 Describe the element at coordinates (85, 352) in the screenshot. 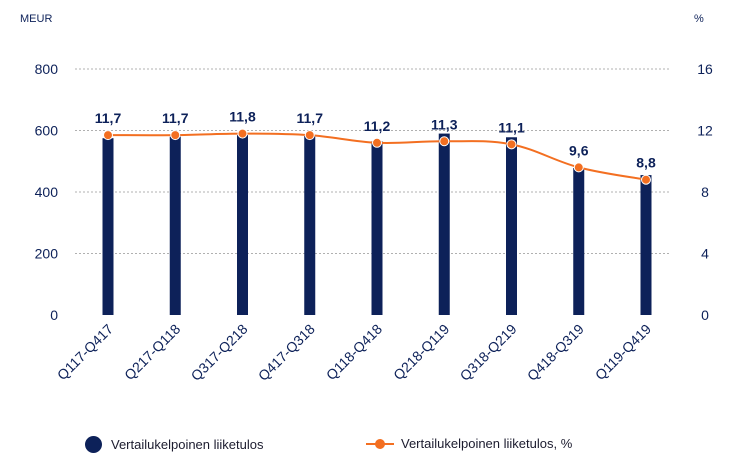

I see `category-label: Q117-Q417` at that location.